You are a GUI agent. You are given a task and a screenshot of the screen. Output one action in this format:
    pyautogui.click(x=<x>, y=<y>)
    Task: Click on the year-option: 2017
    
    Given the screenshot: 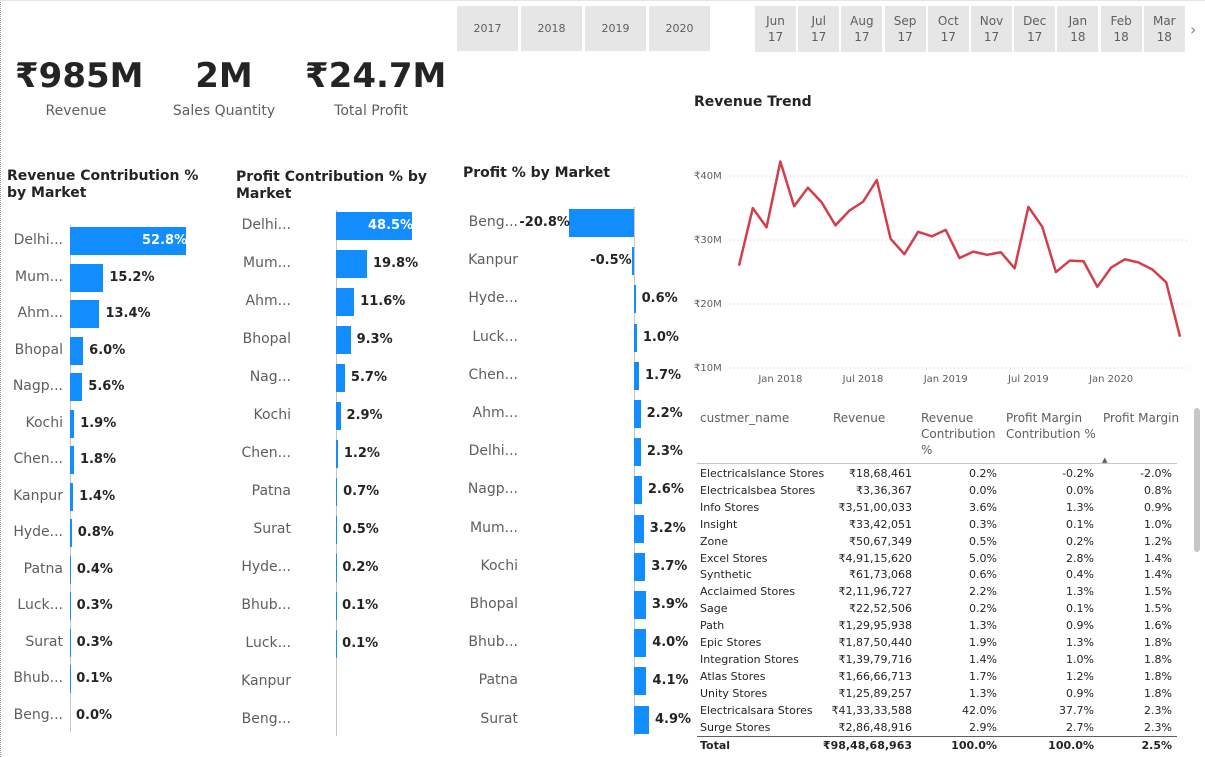 What is the action you would take?
    pyautogui.click(x=487, y=28)
    